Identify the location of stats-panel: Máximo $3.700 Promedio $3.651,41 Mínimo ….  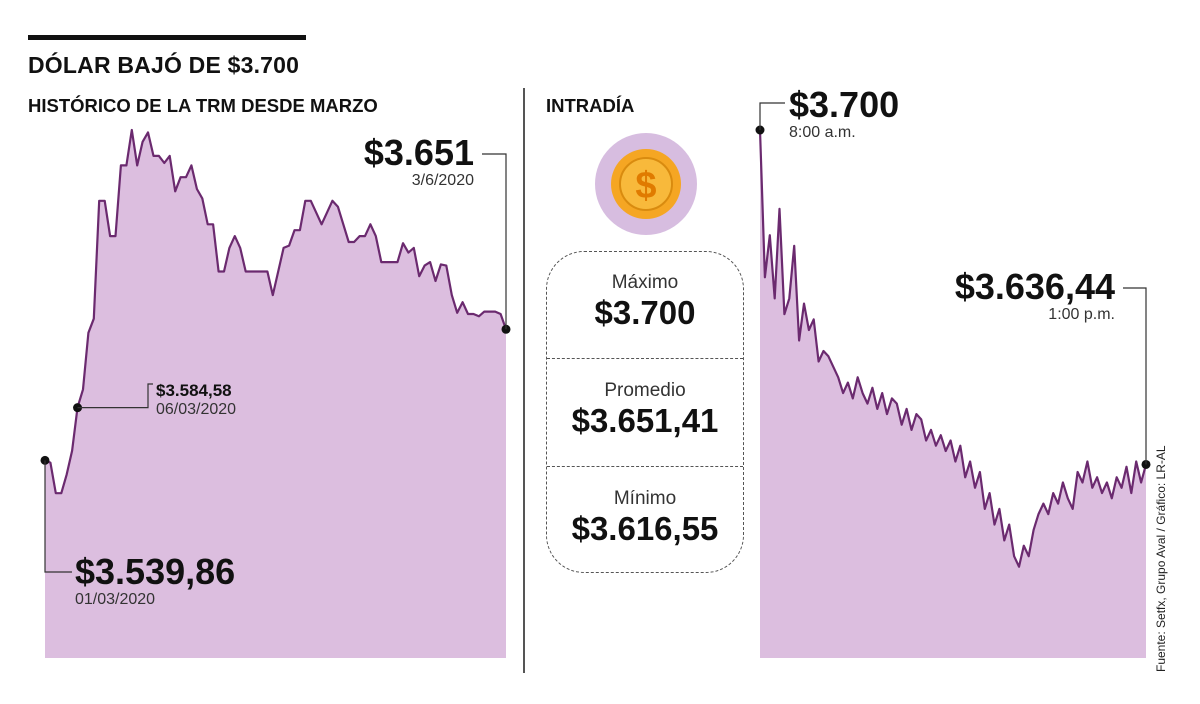
(645, 412).